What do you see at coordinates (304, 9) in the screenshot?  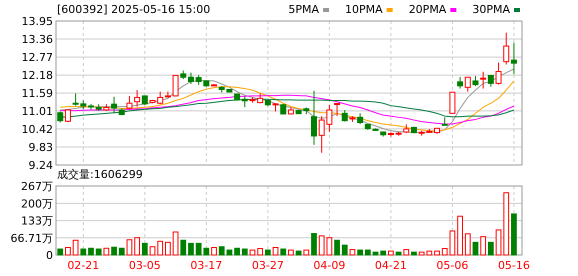 I see `legend-label: 5PMA` at bounding box center [304, 9].